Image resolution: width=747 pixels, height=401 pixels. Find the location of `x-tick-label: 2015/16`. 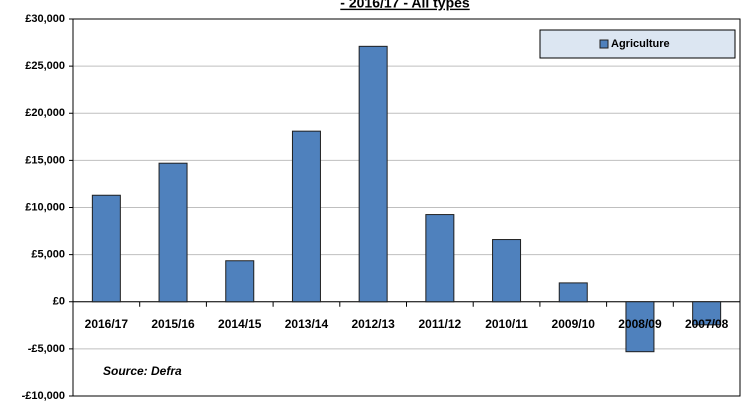

x-tick-label: 2015/16 is located at coordinates (173, 324).